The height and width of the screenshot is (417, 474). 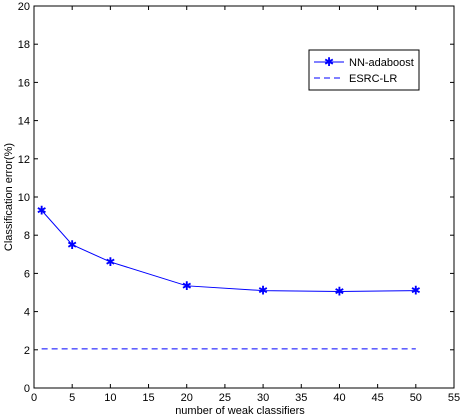 I want to click on y-tick-label: 4, so click(x=27, y=313).